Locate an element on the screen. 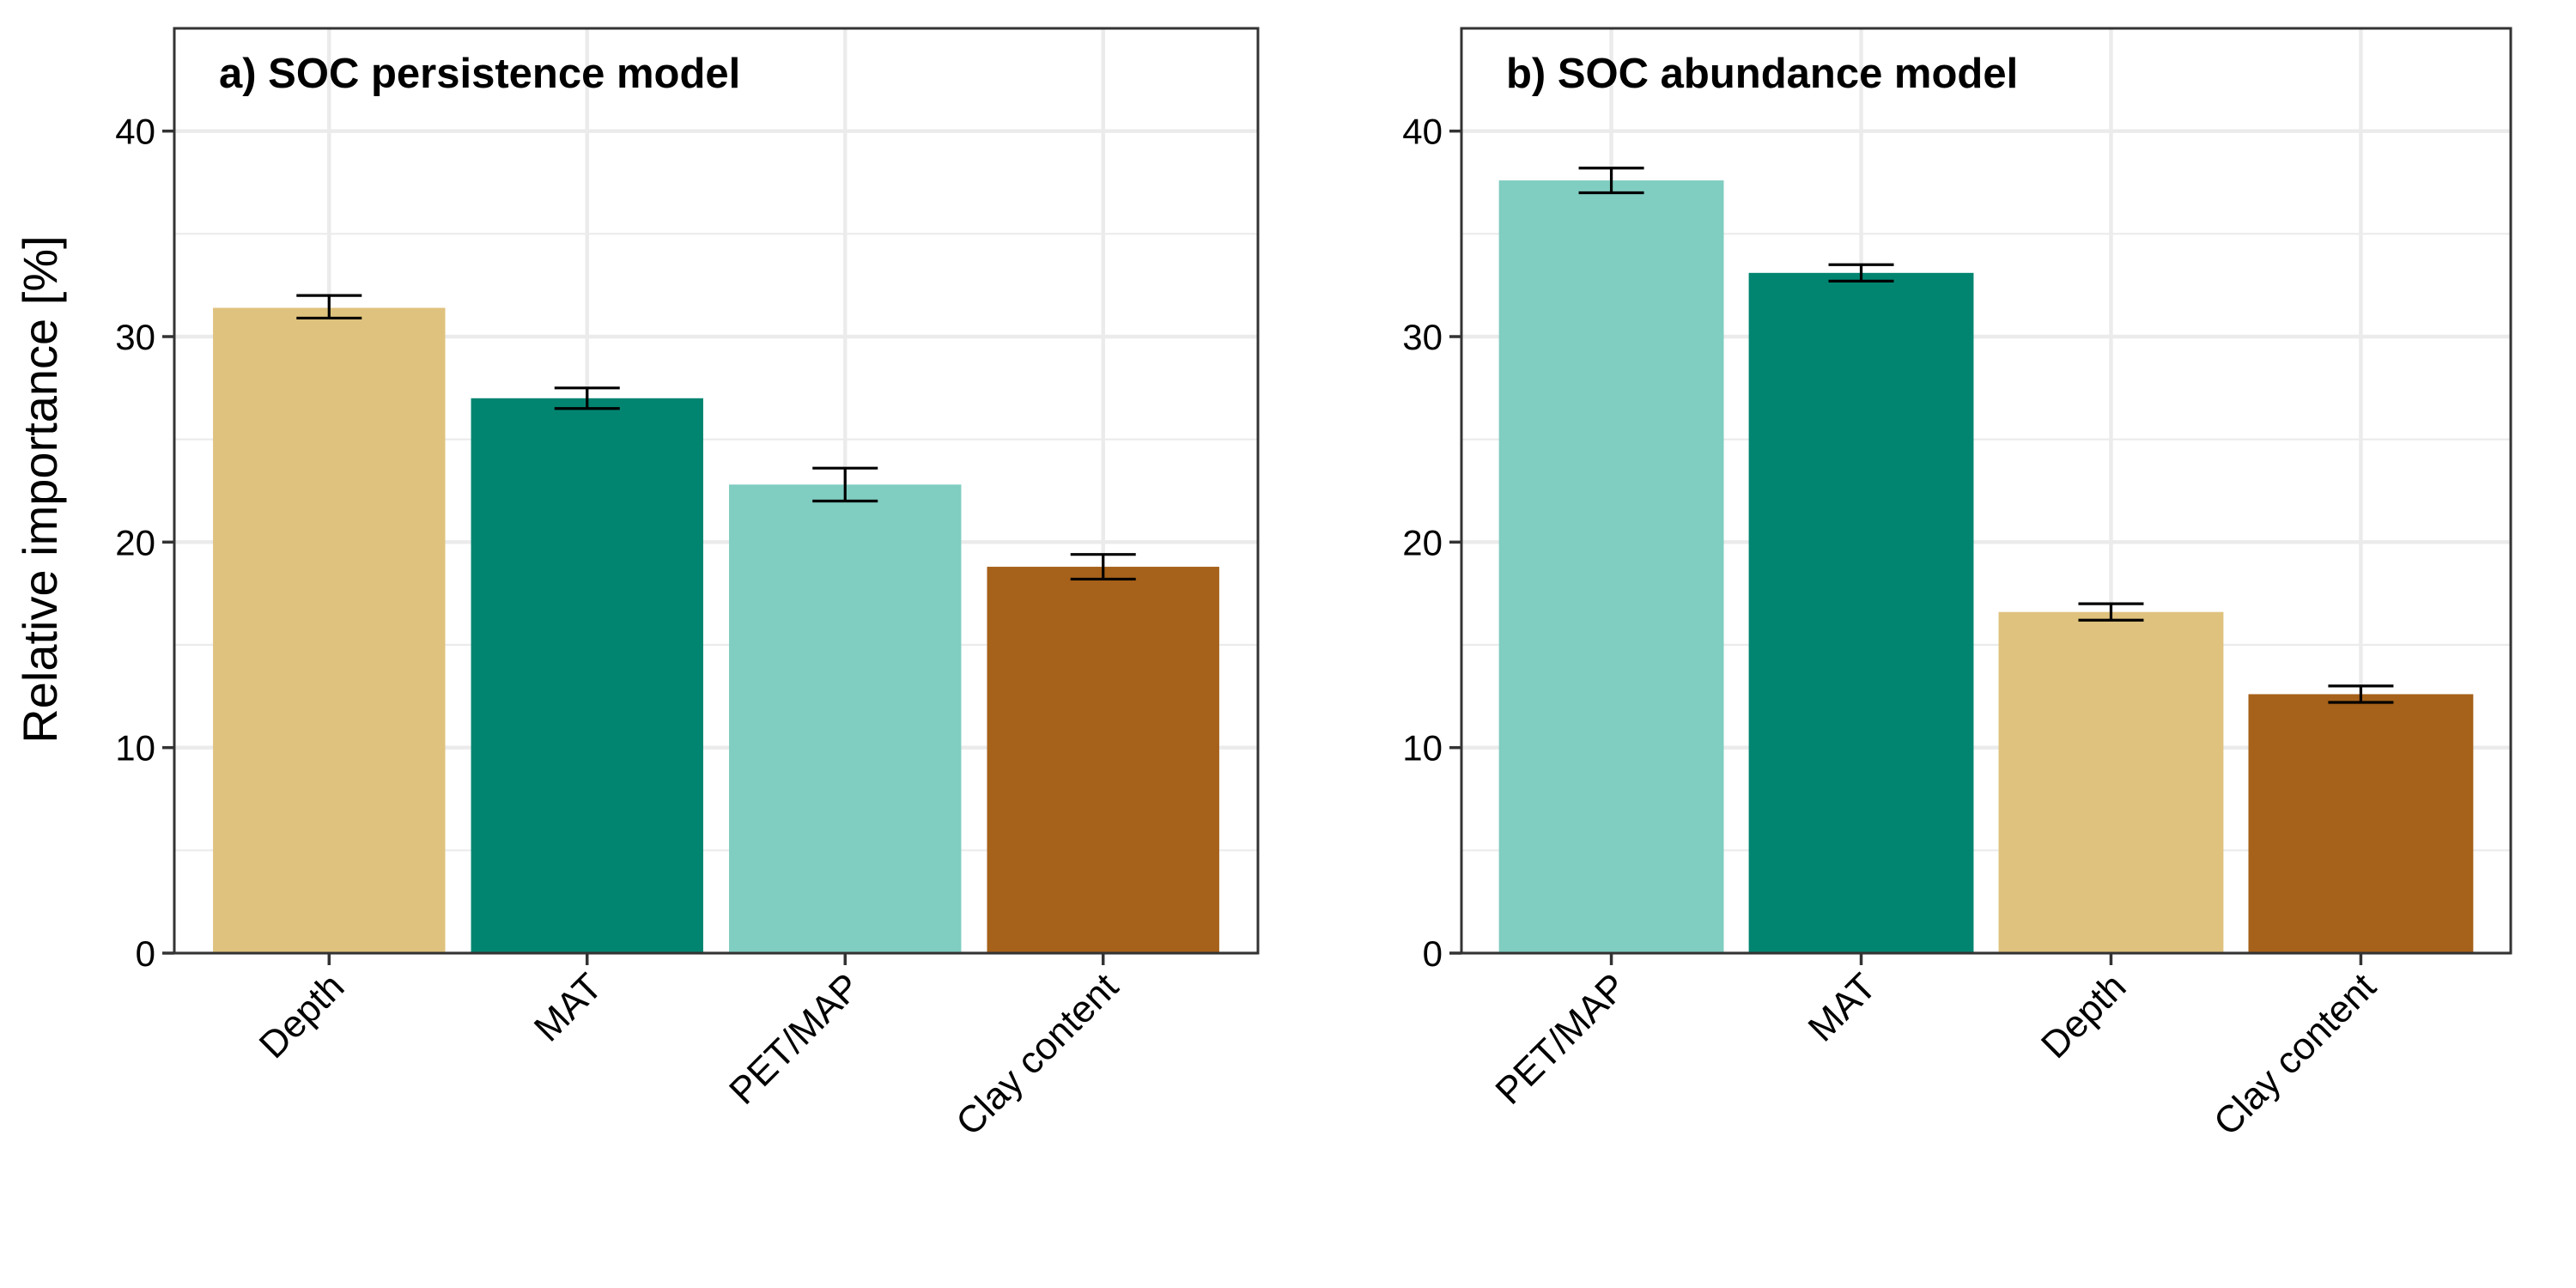  panel-title: b) SOC abundance model is located at coordinates (1762, 74).